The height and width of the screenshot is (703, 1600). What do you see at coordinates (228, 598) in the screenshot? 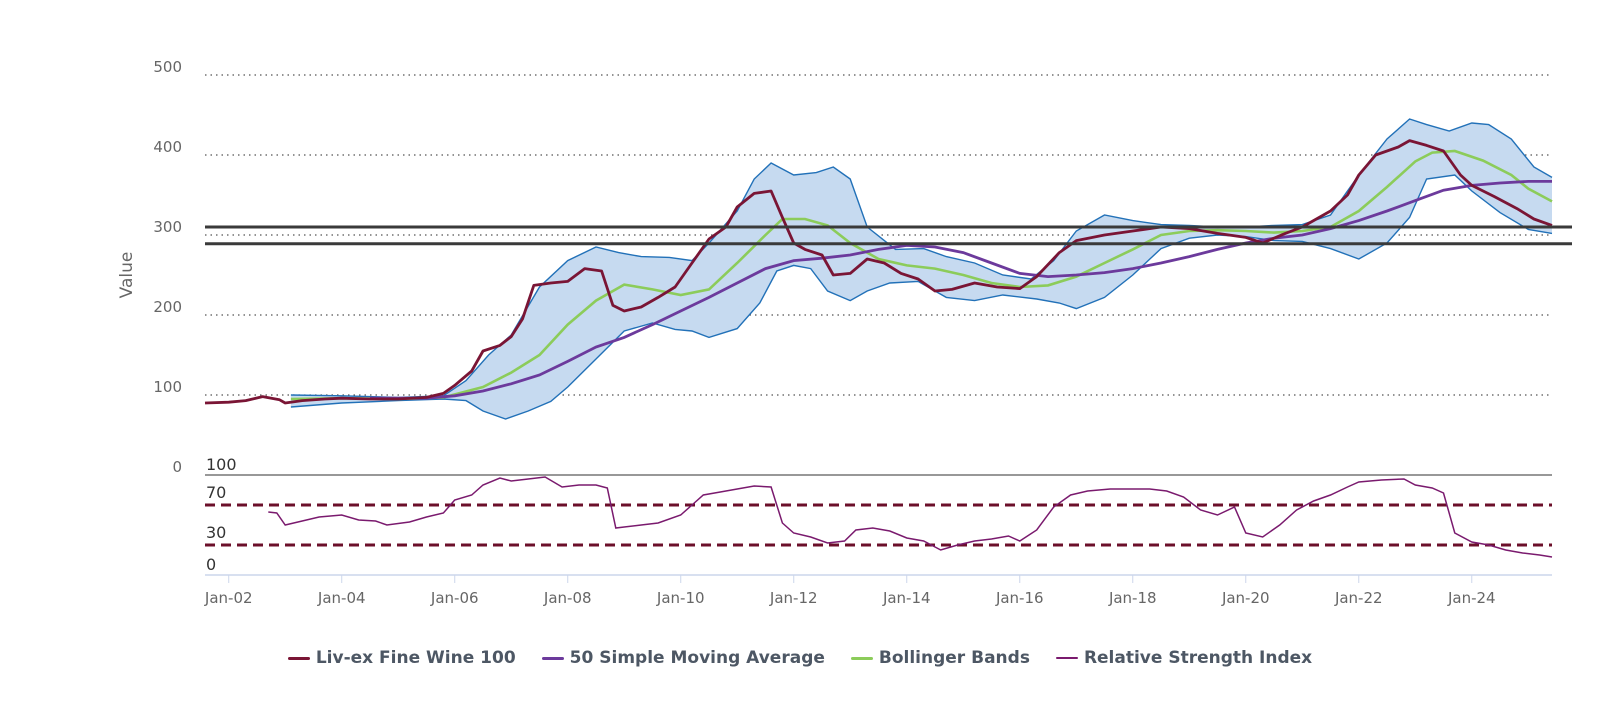
I see `x-tick-label: Jan-02` at bounding box center [228, 598].